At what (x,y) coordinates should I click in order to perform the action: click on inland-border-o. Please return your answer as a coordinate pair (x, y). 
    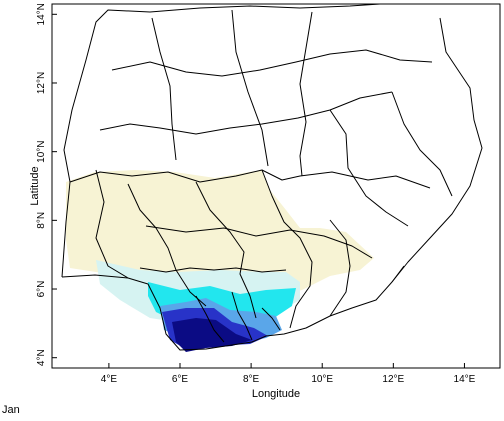
    Looking at the image, I should click on (242, 316).